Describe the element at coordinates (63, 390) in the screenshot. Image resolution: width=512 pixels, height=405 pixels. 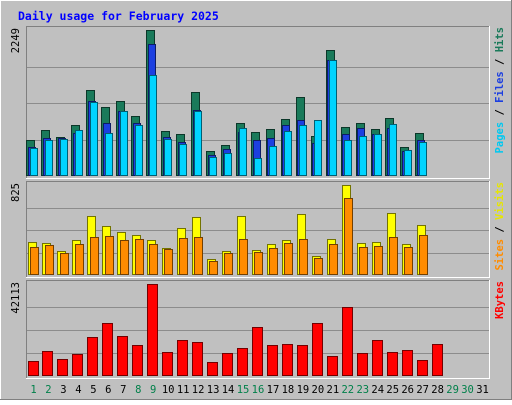
I see `day-label-3: 3` at that location.